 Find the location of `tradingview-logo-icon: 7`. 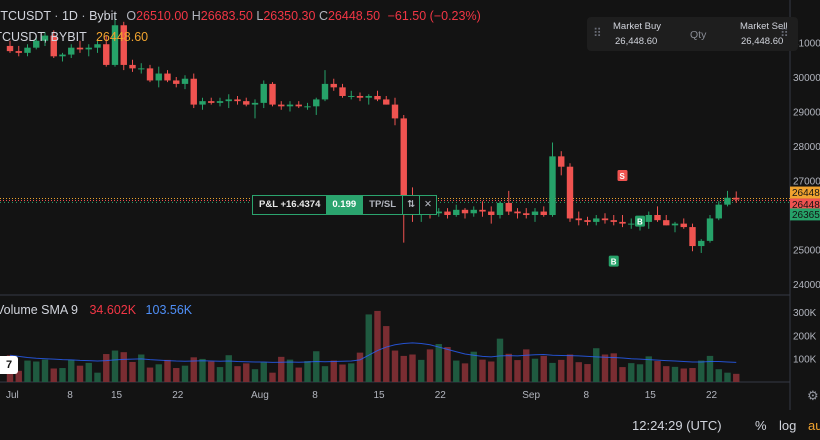

tradingview-logo-icon: 7 is located at coordinates (9, 365).